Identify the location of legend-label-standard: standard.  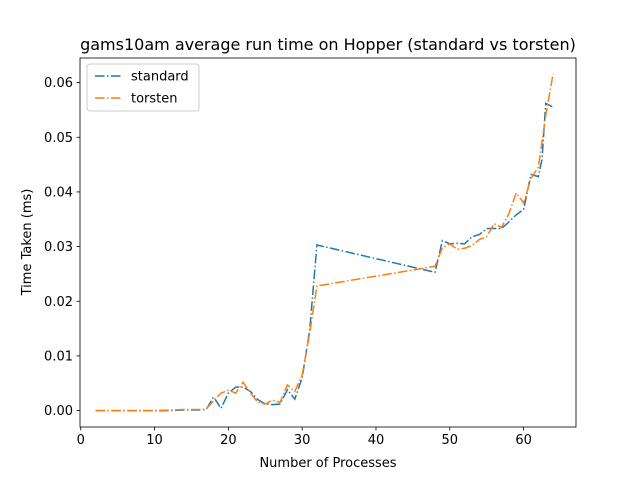
(160, 77).